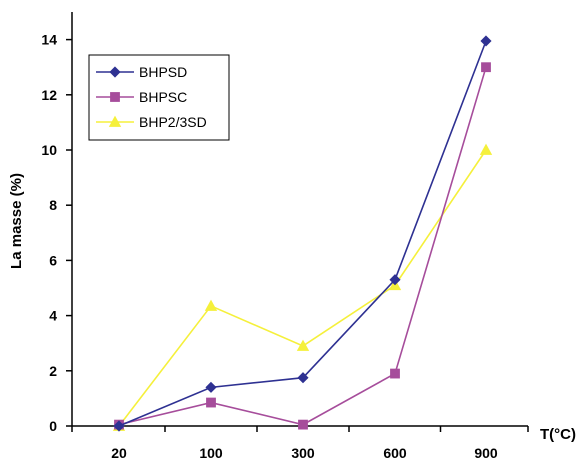 The width and height of the screenshot is (585, 463). I want to click on y-tick-label: 12, so click(49, 95).